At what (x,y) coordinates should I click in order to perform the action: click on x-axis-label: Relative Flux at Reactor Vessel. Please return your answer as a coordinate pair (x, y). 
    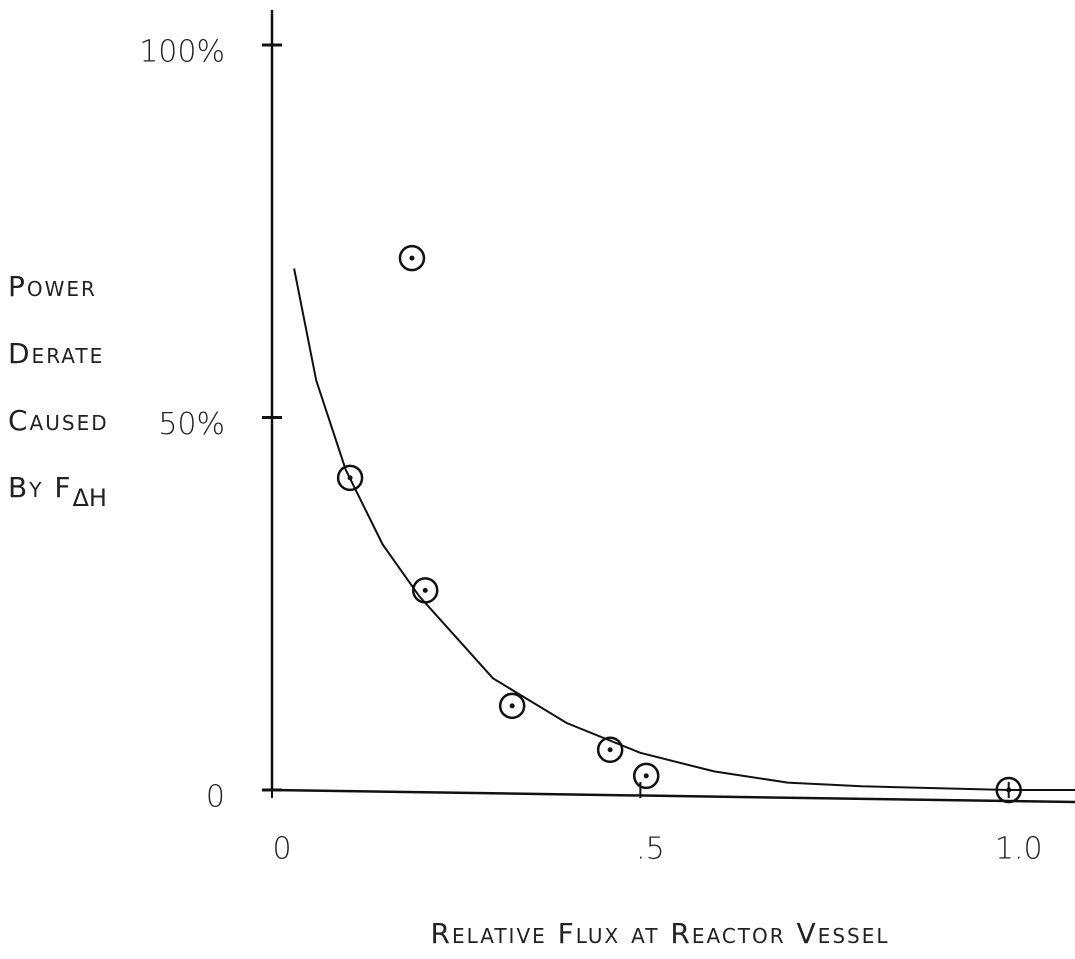
    Looking at the image, I should click on (660, 933).